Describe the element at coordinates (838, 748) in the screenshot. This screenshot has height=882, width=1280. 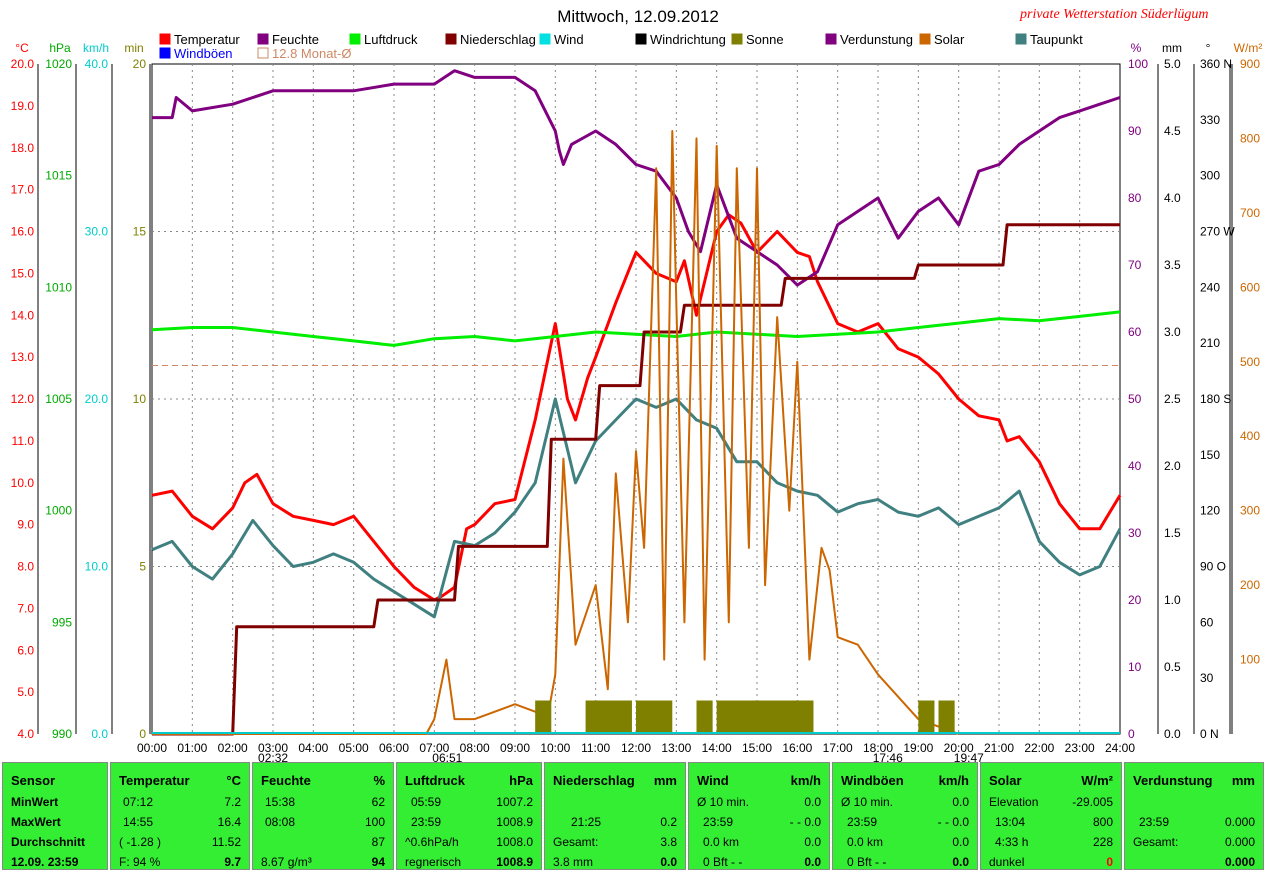
I see `x-tick-label: 17:00` at that location.